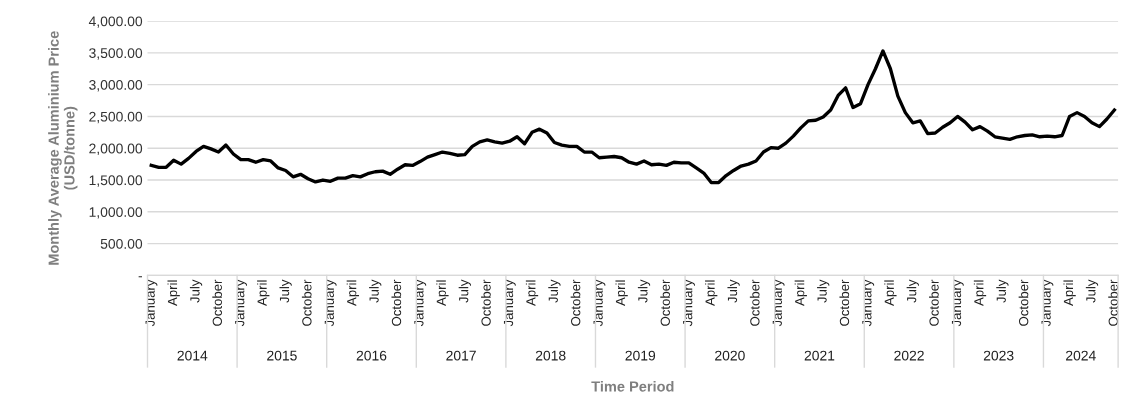 This screenshot has width=1126, height=405. I want to click on text: 2022, so click(909, 355).